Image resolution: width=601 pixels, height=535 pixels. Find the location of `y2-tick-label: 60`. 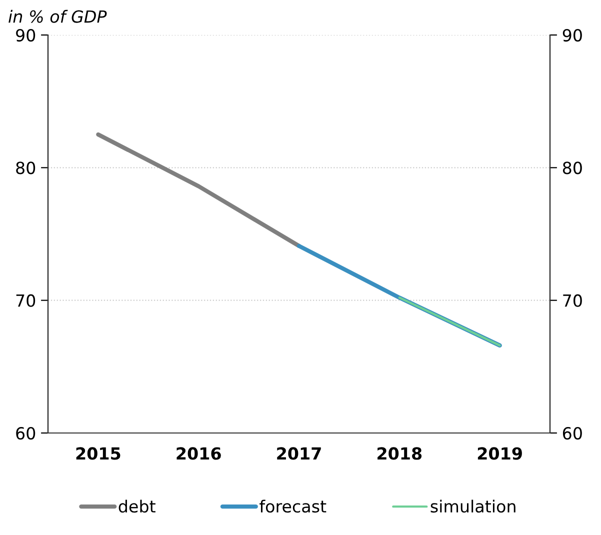

y2-tick-label: 60 is located at coordinates (572, 433).